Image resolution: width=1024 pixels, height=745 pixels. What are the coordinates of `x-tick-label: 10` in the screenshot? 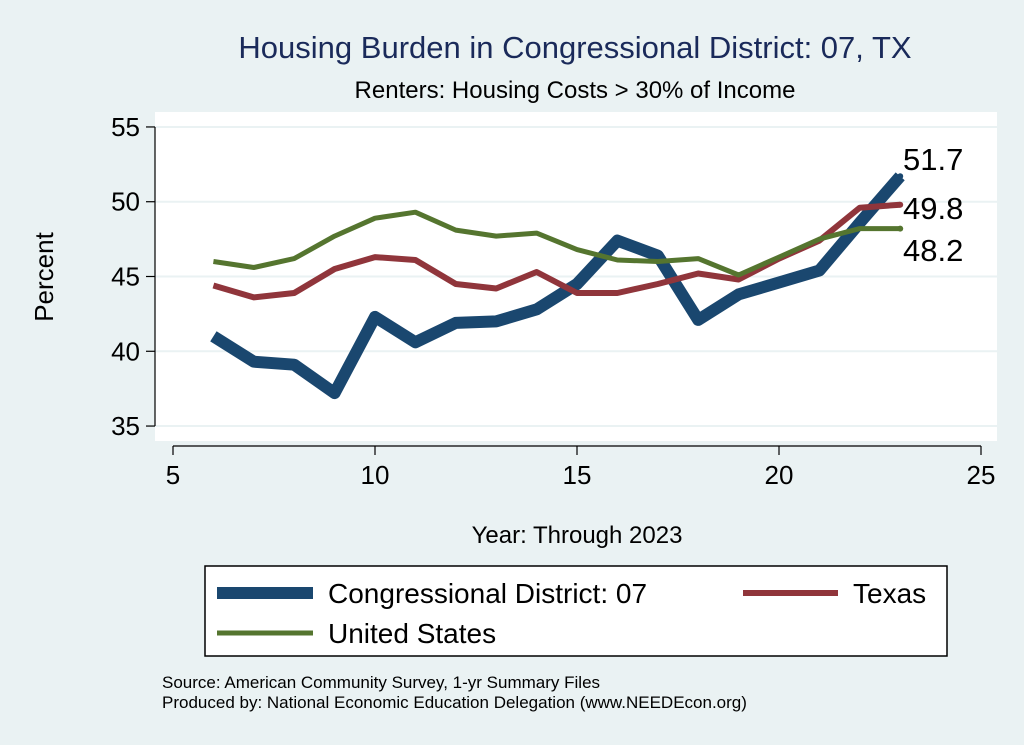 It's located at (375, 475).